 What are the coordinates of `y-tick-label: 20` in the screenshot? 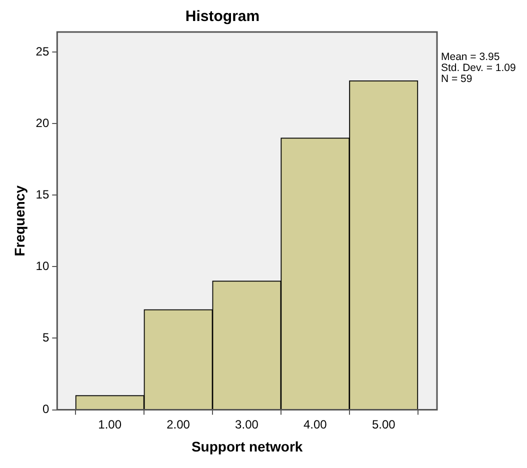 It's located at (43, 123).